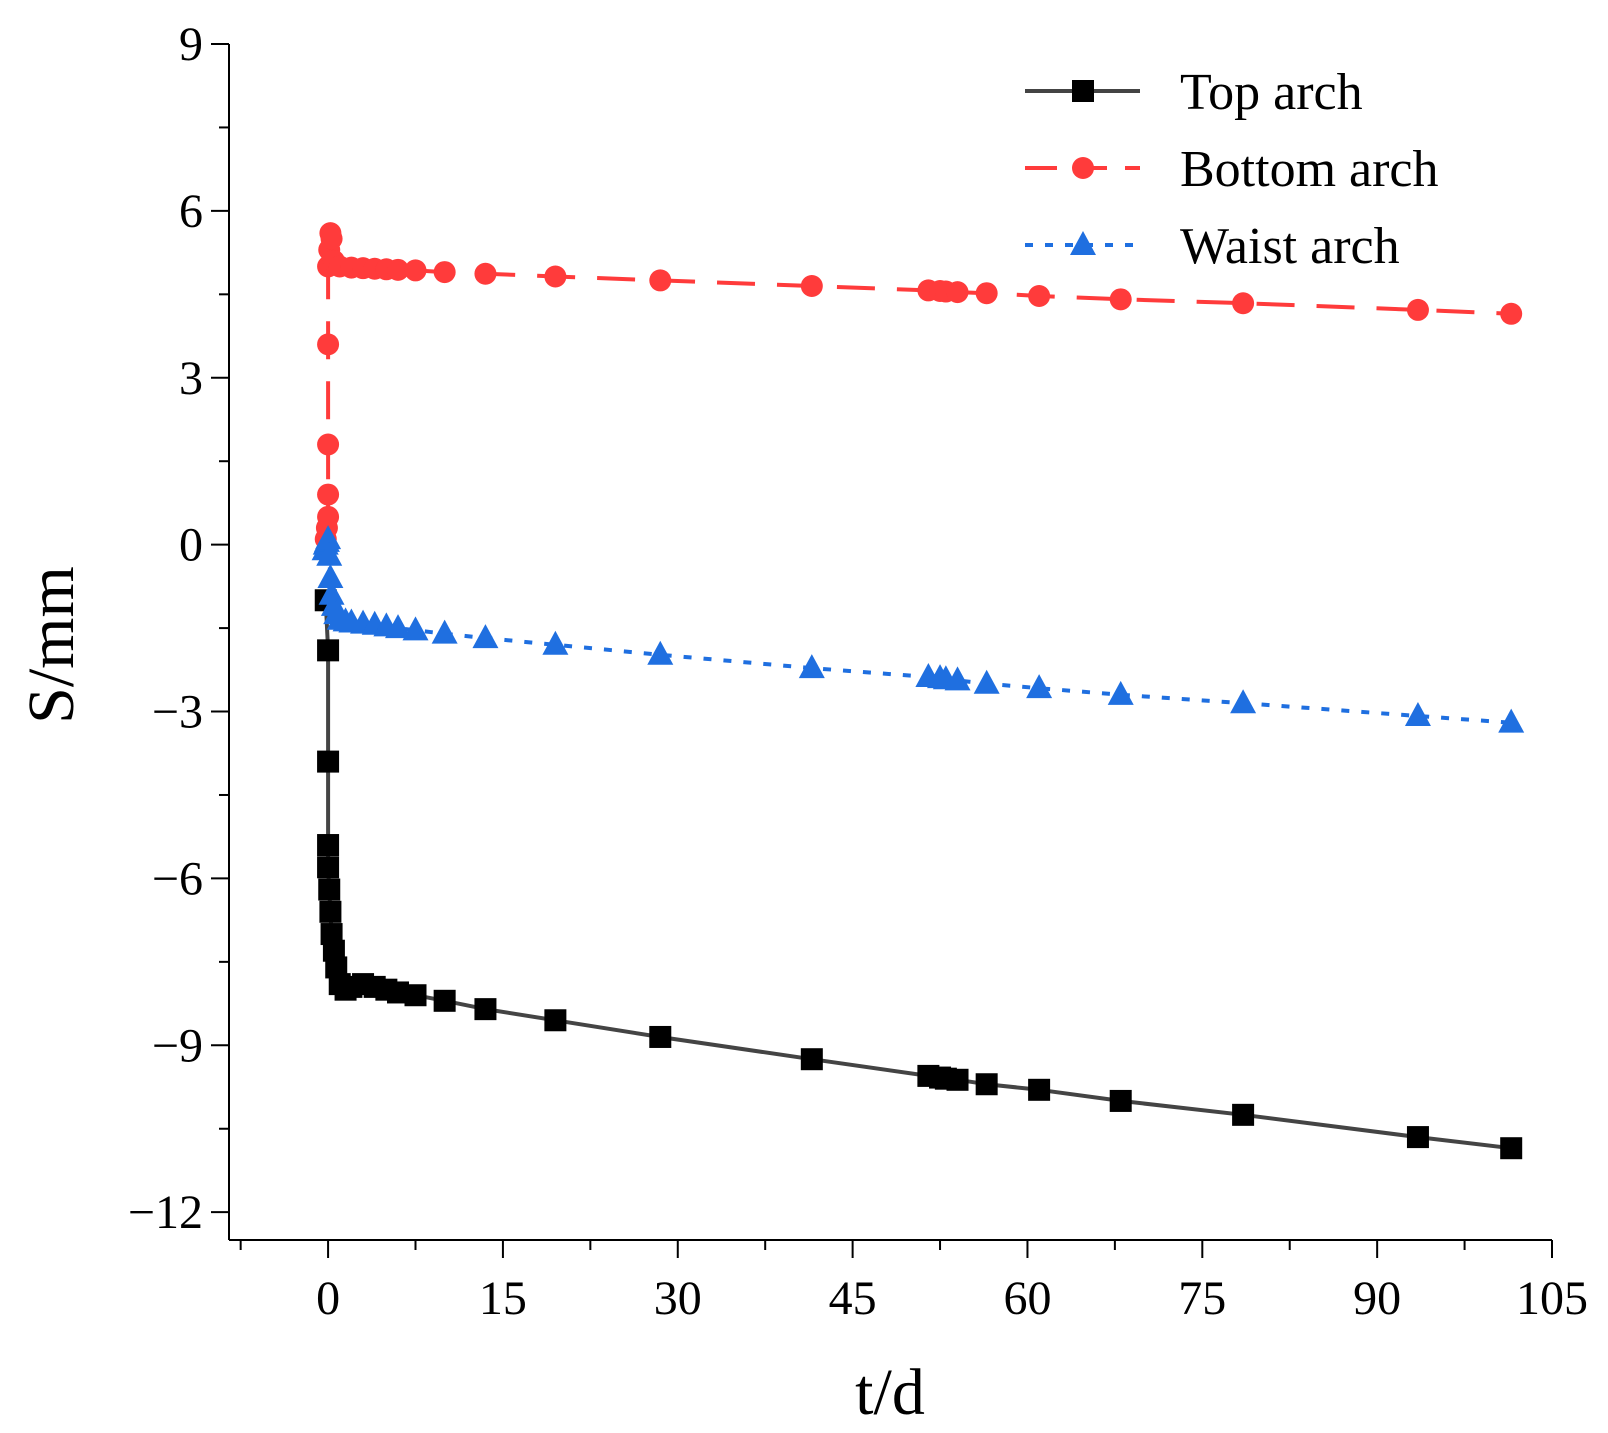 The height and width of the screenshot is (1433, 1608). I want to click on legend-marker-waist-arch, so click(1083, 243).